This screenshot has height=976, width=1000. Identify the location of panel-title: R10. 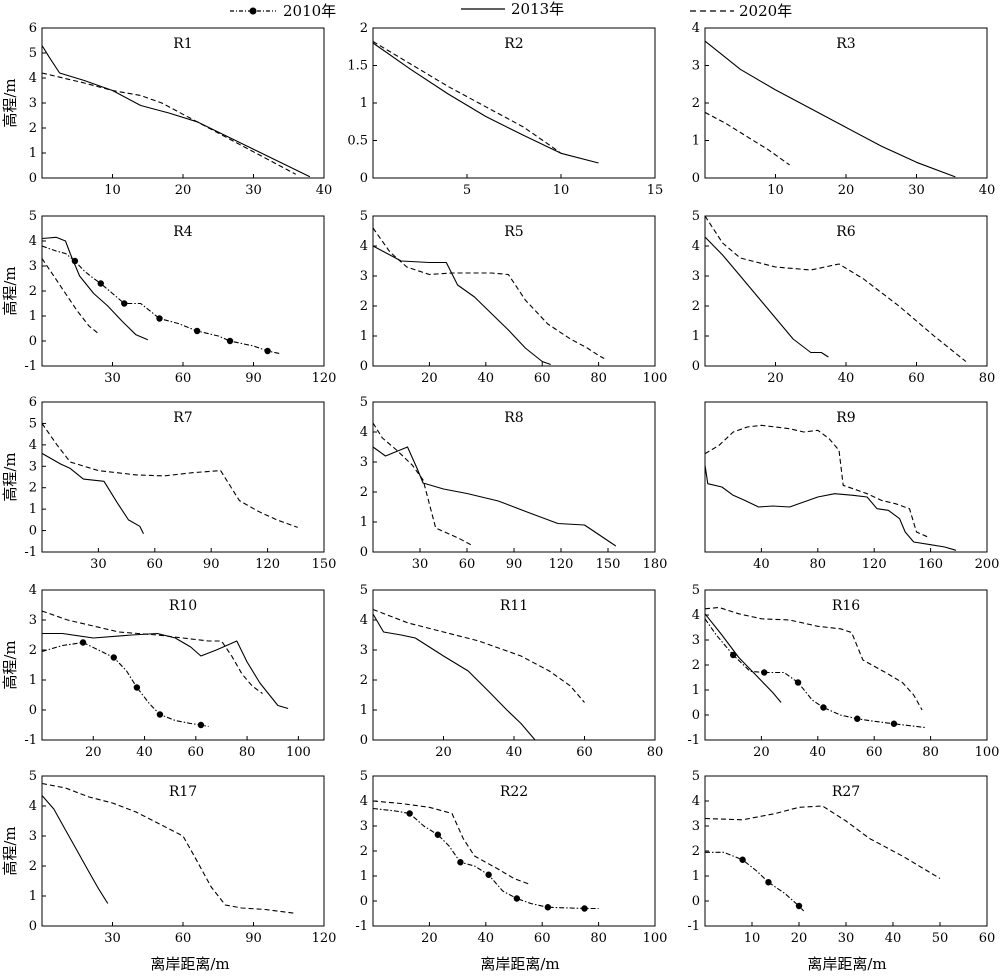
(183, 606).